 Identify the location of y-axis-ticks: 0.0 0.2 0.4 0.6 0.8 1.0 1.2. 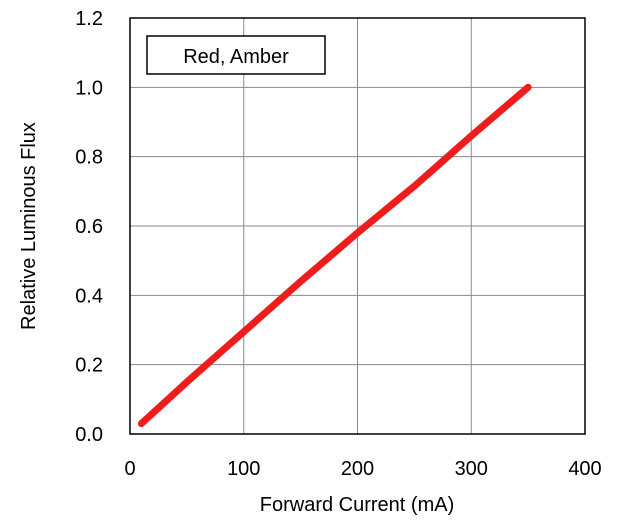
(89, 227).